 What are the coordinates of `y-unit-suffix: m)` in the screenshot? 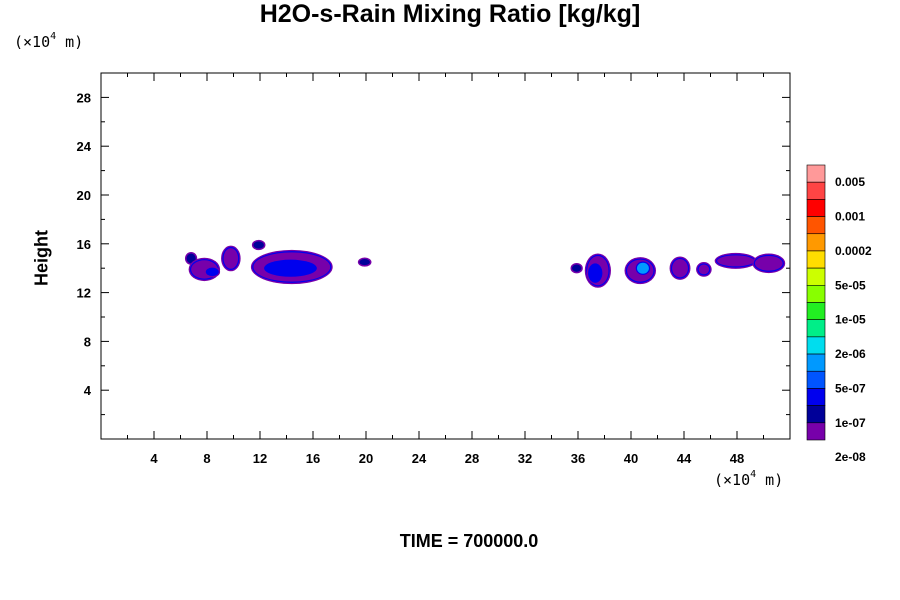 It's located at (70, 42).